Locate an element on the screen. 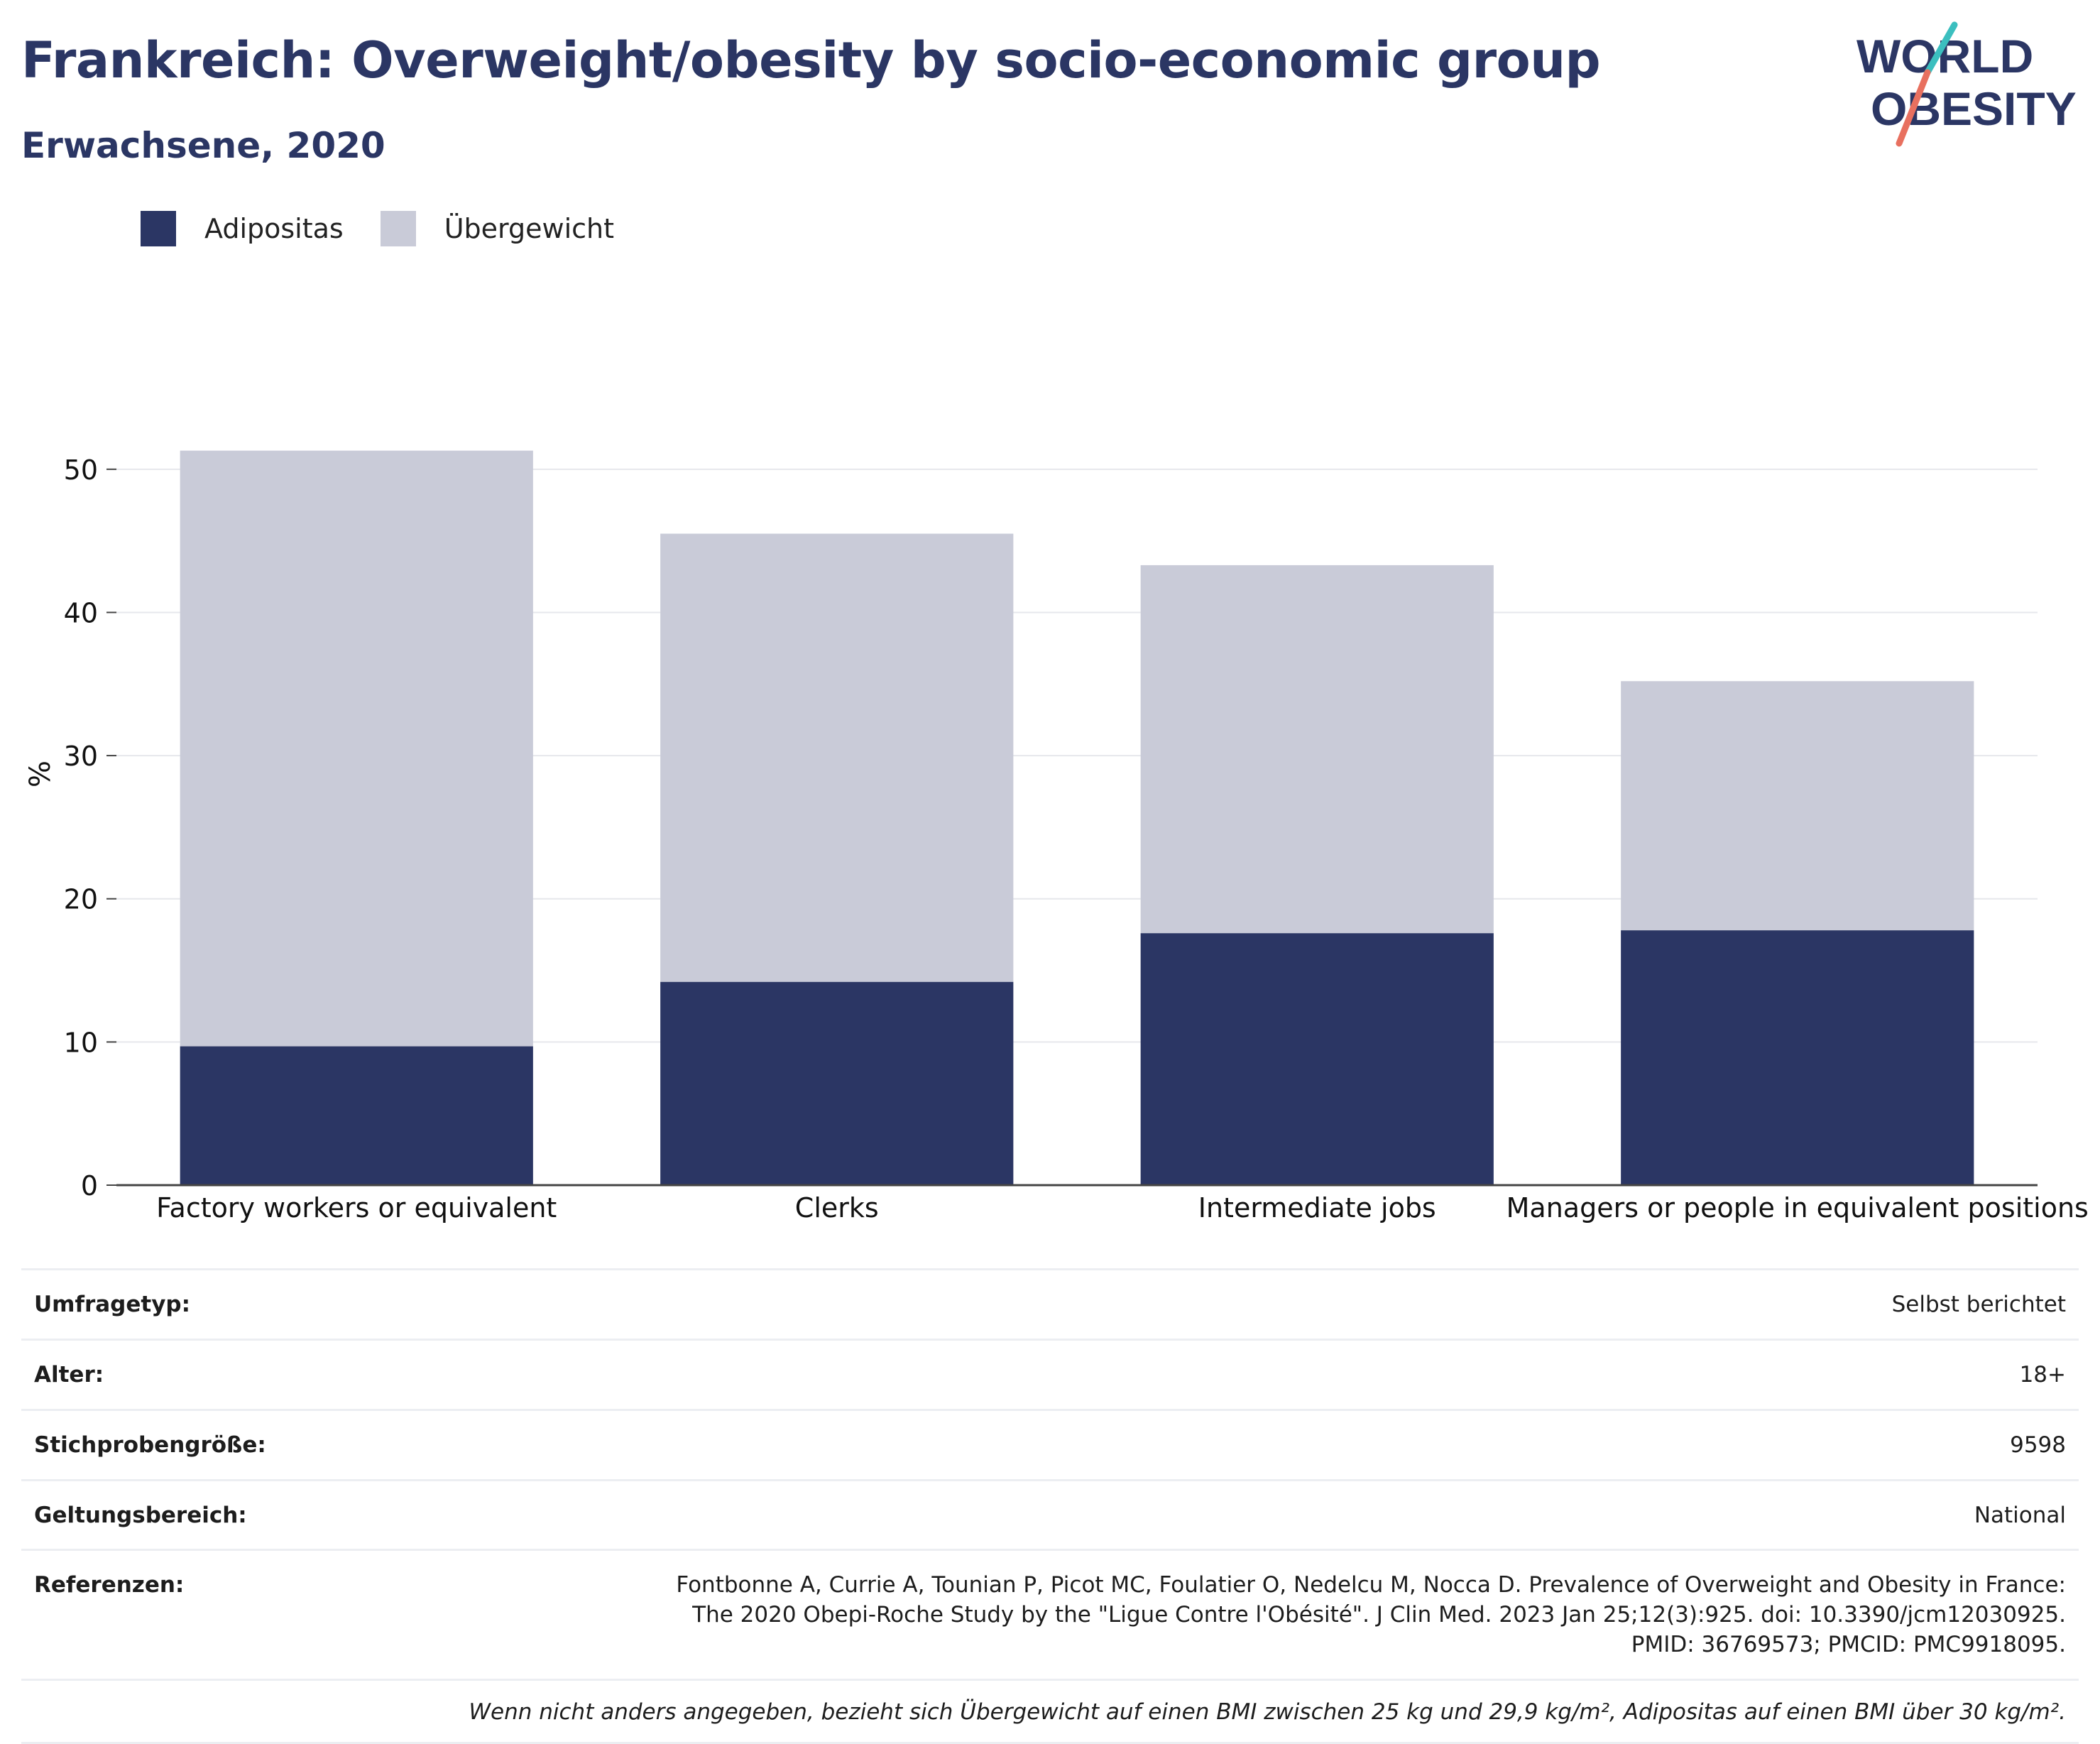 Image resolution: width=2100 pixels, height=1744 pixels. legend-swatch-uebergewicht is located at coordinates (398, 229).